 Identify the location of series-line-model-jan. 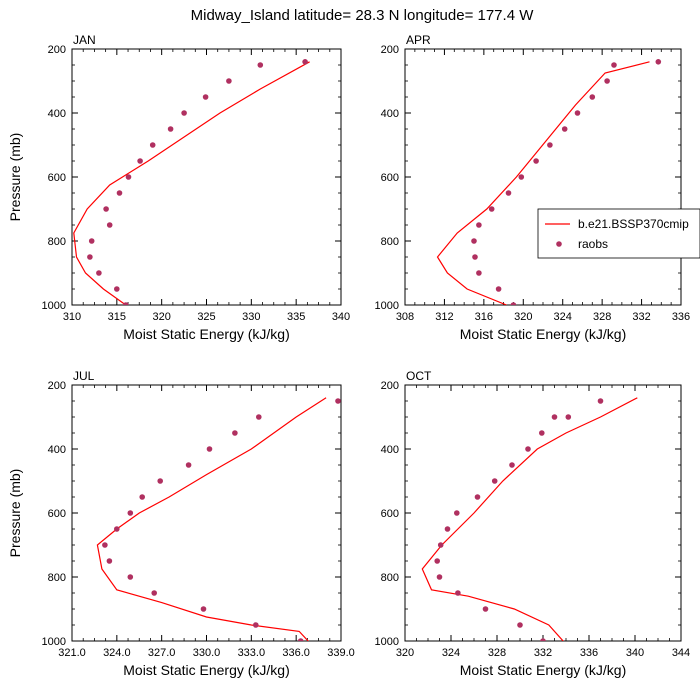
(191, 183).